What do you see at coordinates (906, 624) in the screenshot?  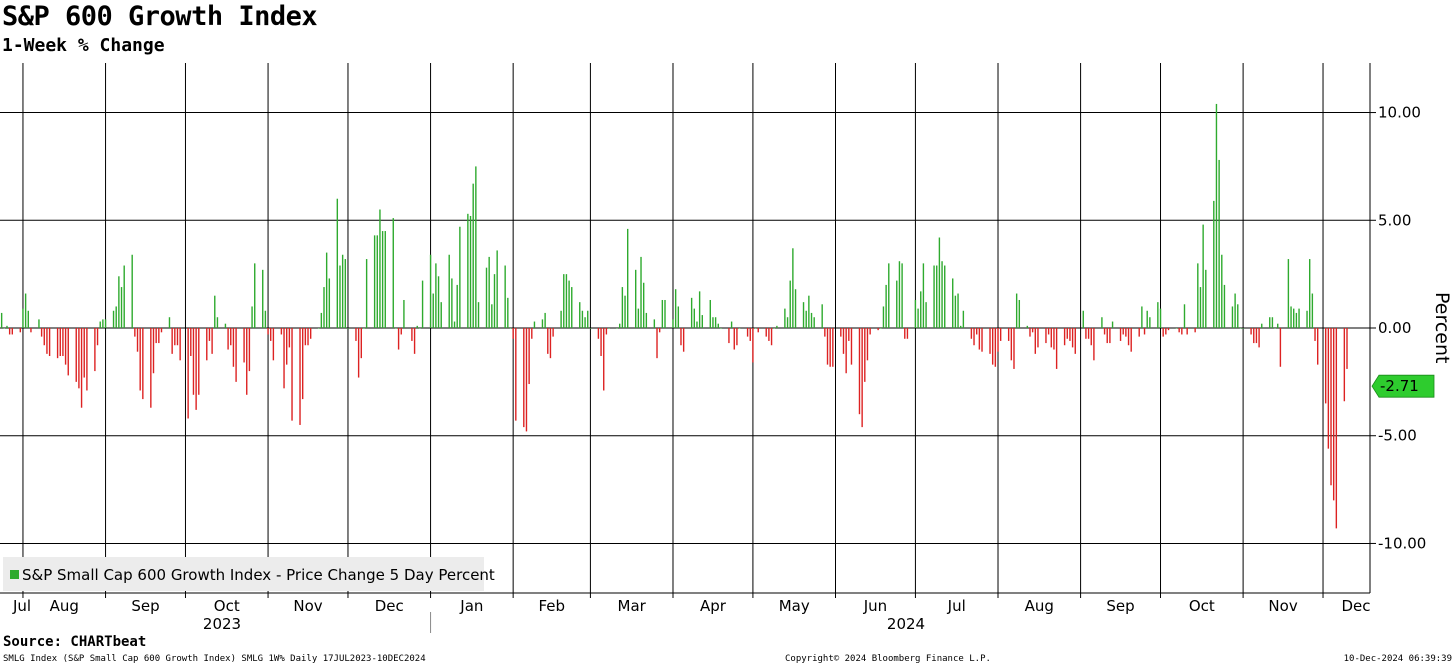 I see `year-label: 2024` at bounding box center [906, 624].